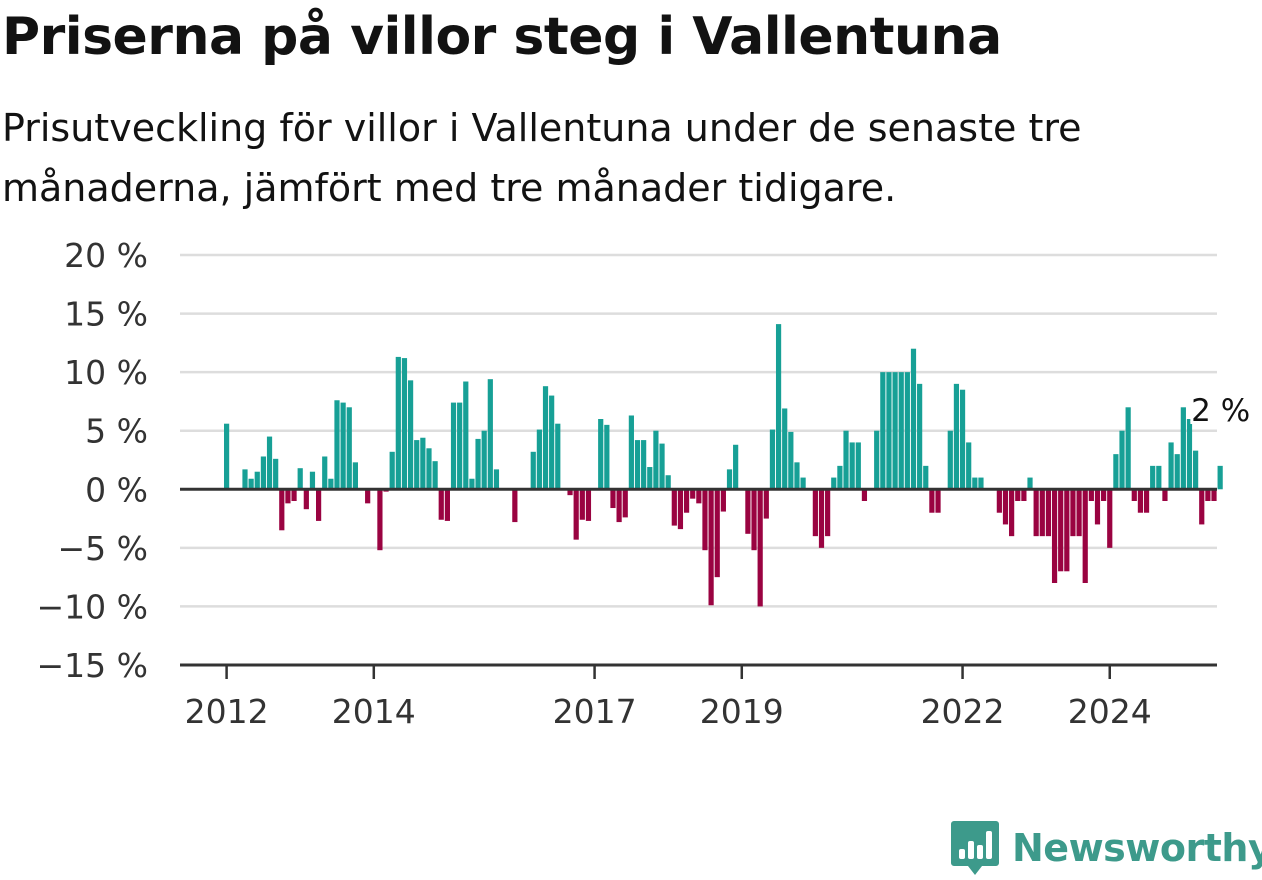  Describe the element at coordinates (595, 711) in the screenshot. I see `x-tick-label: 2017` at that location.